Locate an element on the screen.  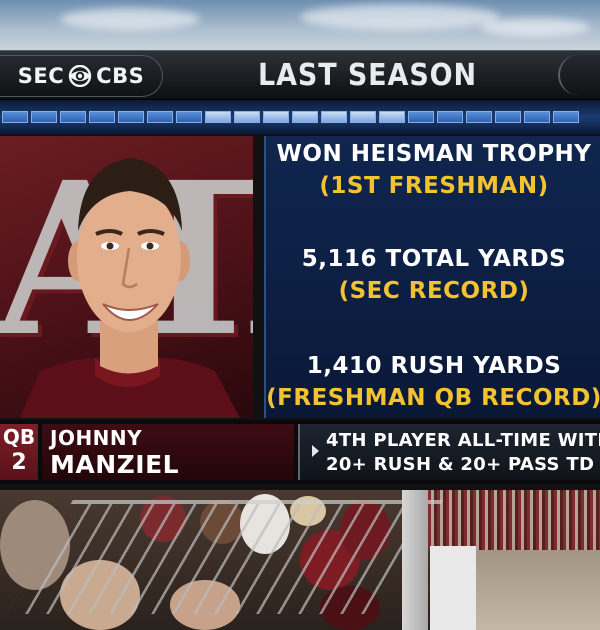
stadium-stands is located at coordinates (514, 520).